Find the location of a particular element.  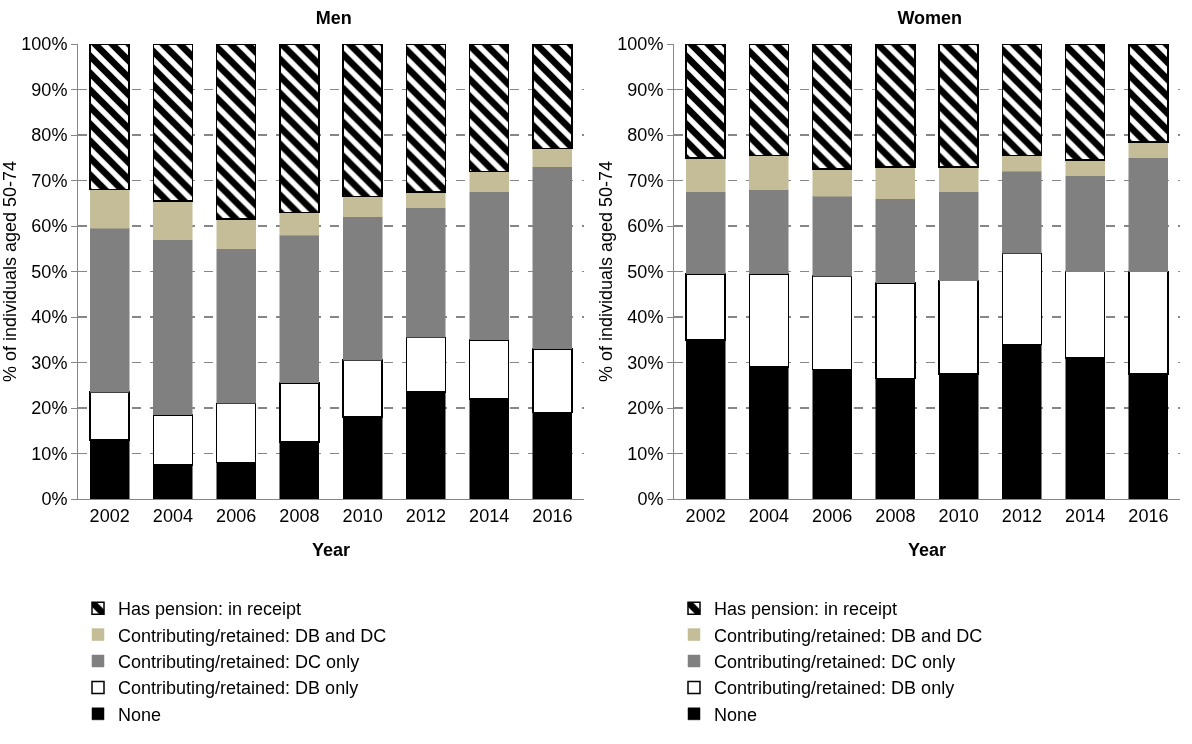

chart-title: Women is located at coordinates (930, 17).